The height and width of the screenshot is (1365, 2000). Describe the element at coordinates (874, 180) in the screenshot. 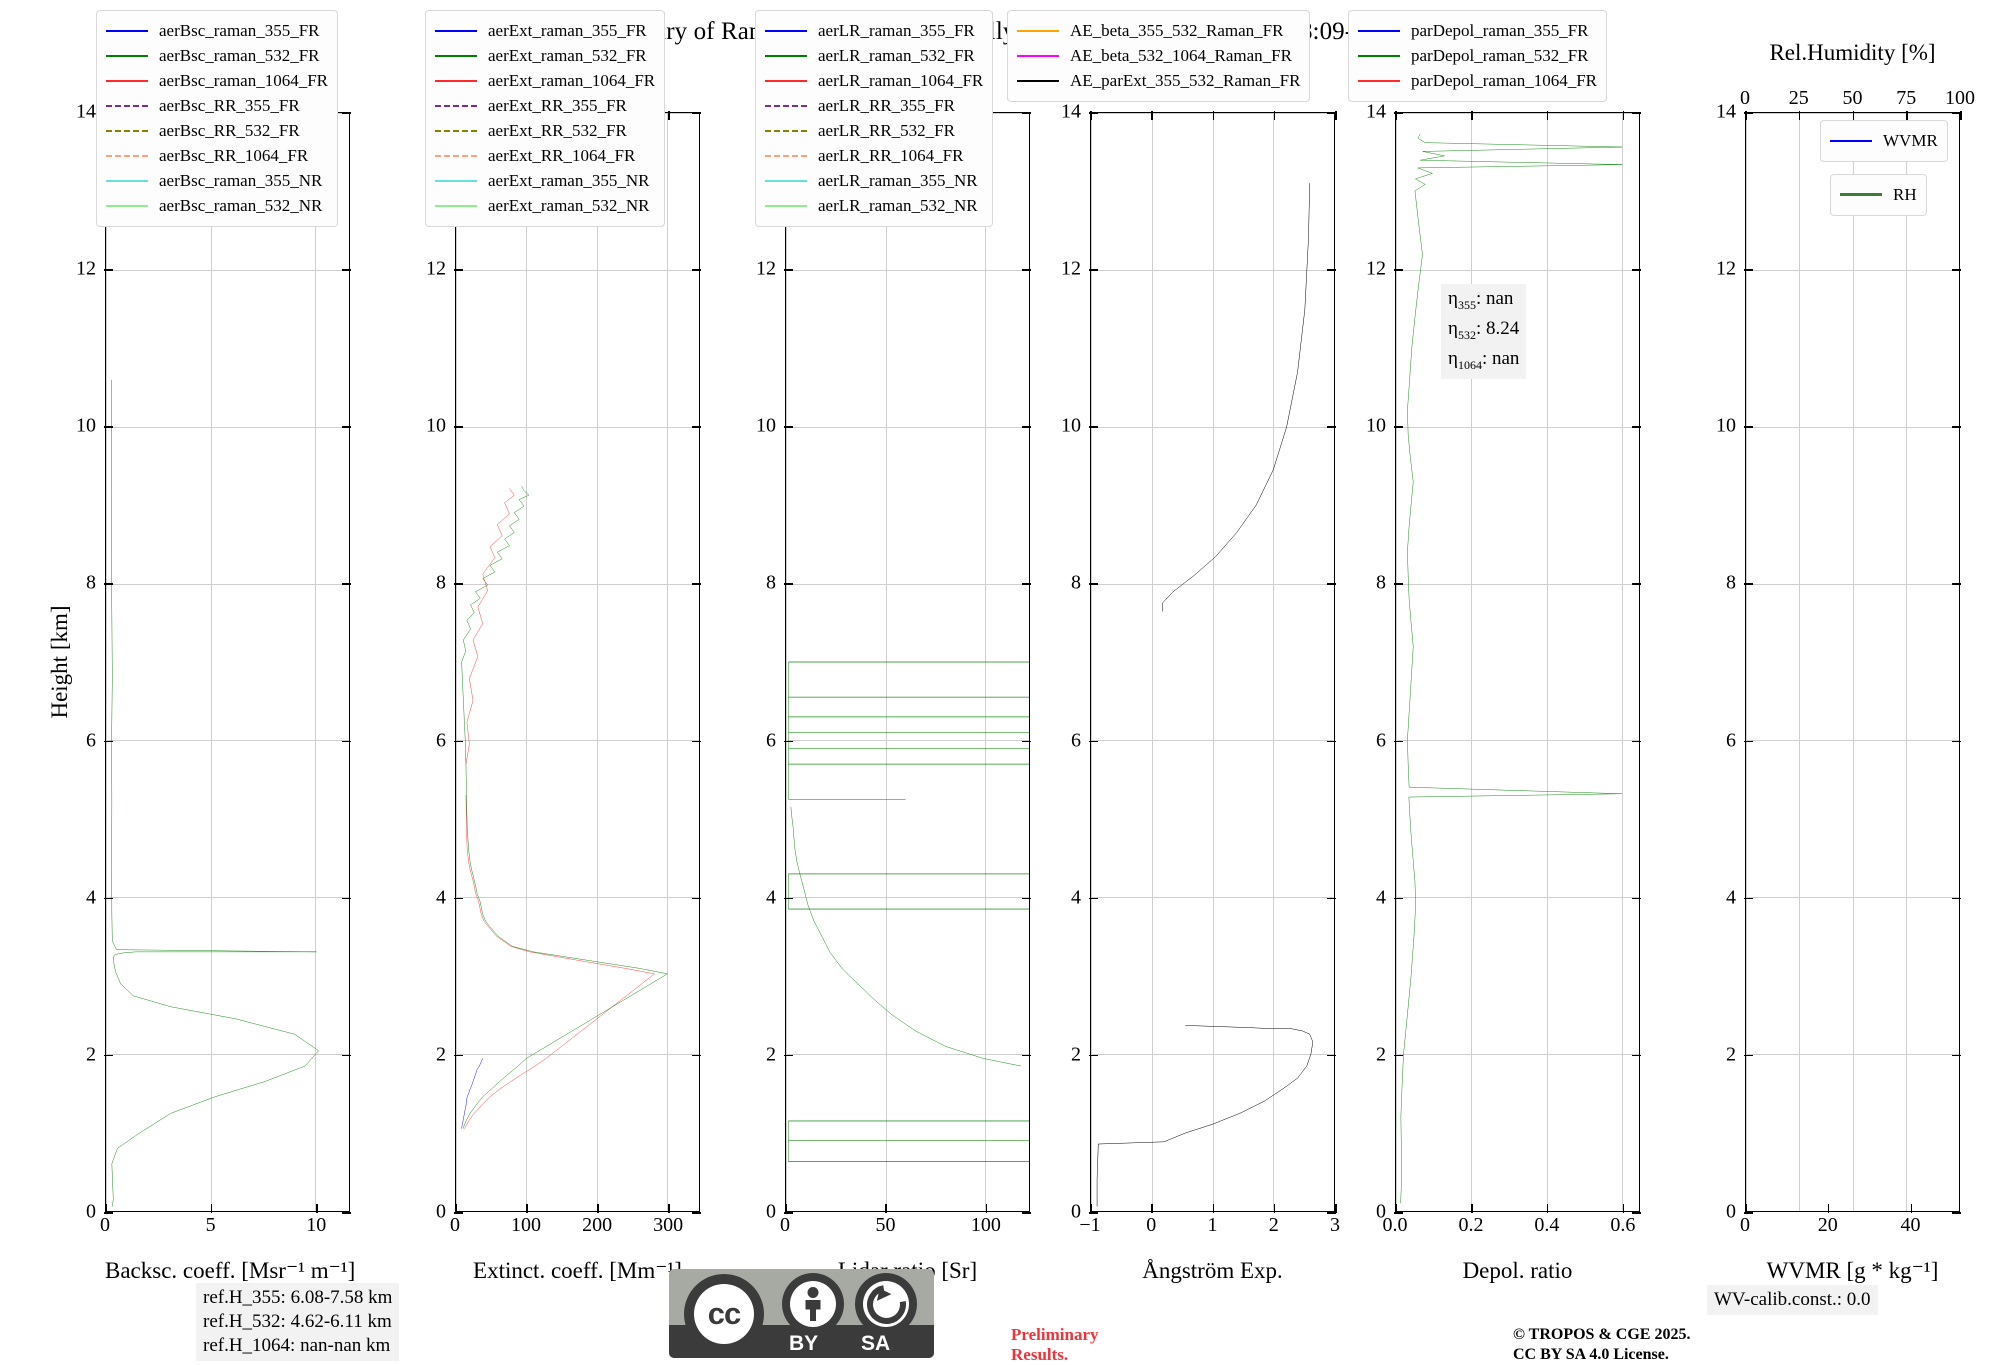

I see `legend-item: aerLR_raman_355_NR` at that location.